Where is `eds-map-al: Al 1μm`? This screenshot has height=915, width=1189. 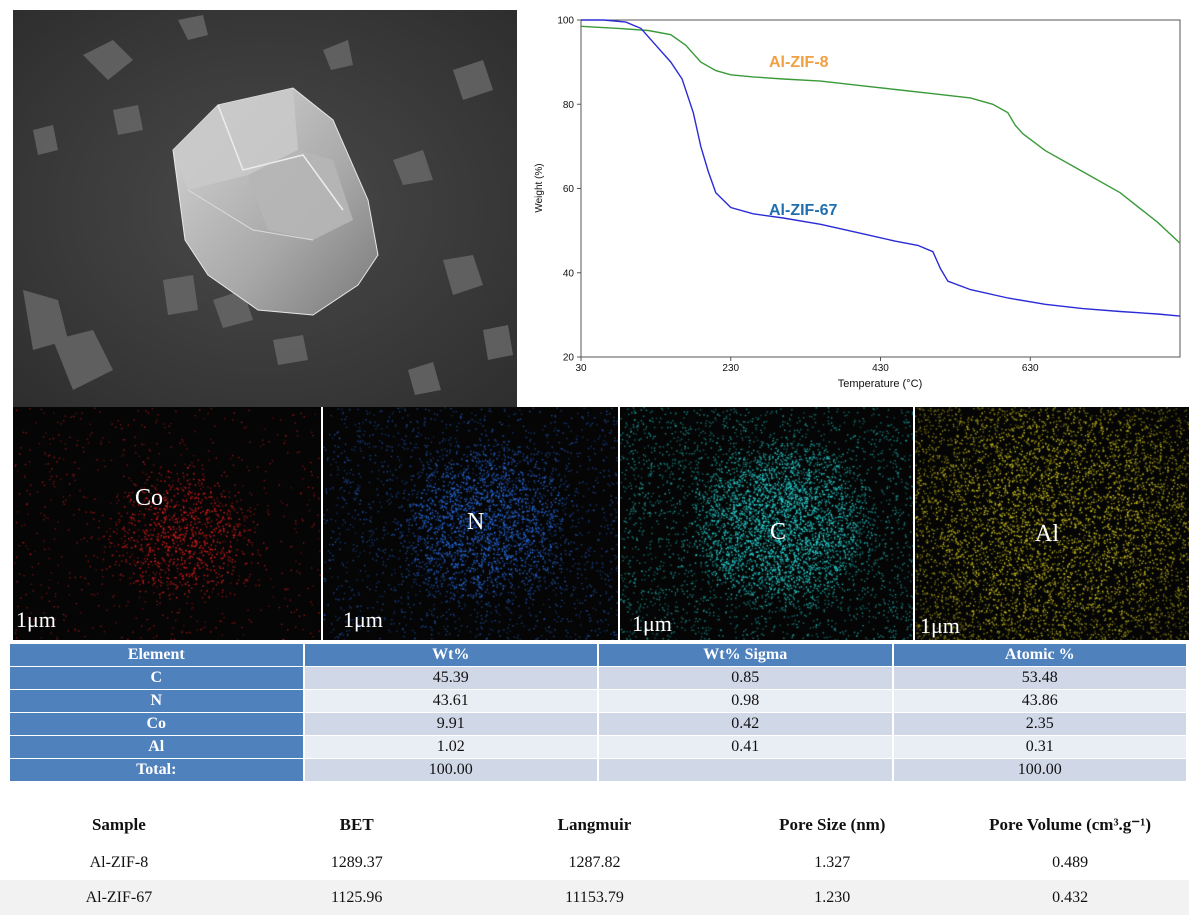
eds-map-al: Al 1μm is located at coordinates (1052, 523).